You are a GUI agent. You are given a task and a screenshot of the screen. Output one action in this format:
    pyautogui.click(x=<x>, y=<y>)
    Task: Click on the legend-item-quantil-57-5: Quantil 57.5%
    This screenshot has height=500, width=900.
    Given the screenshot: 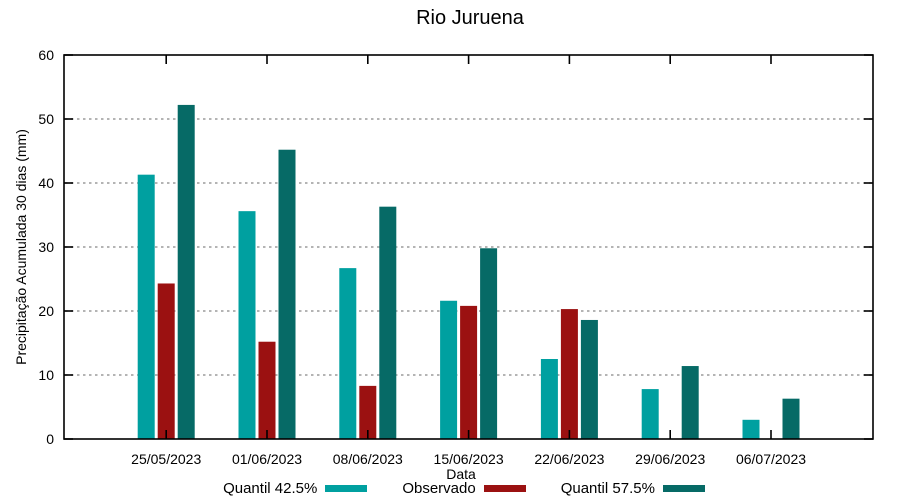 What is the action you would take?
    pyautogui.click(x=633, y=488)
    